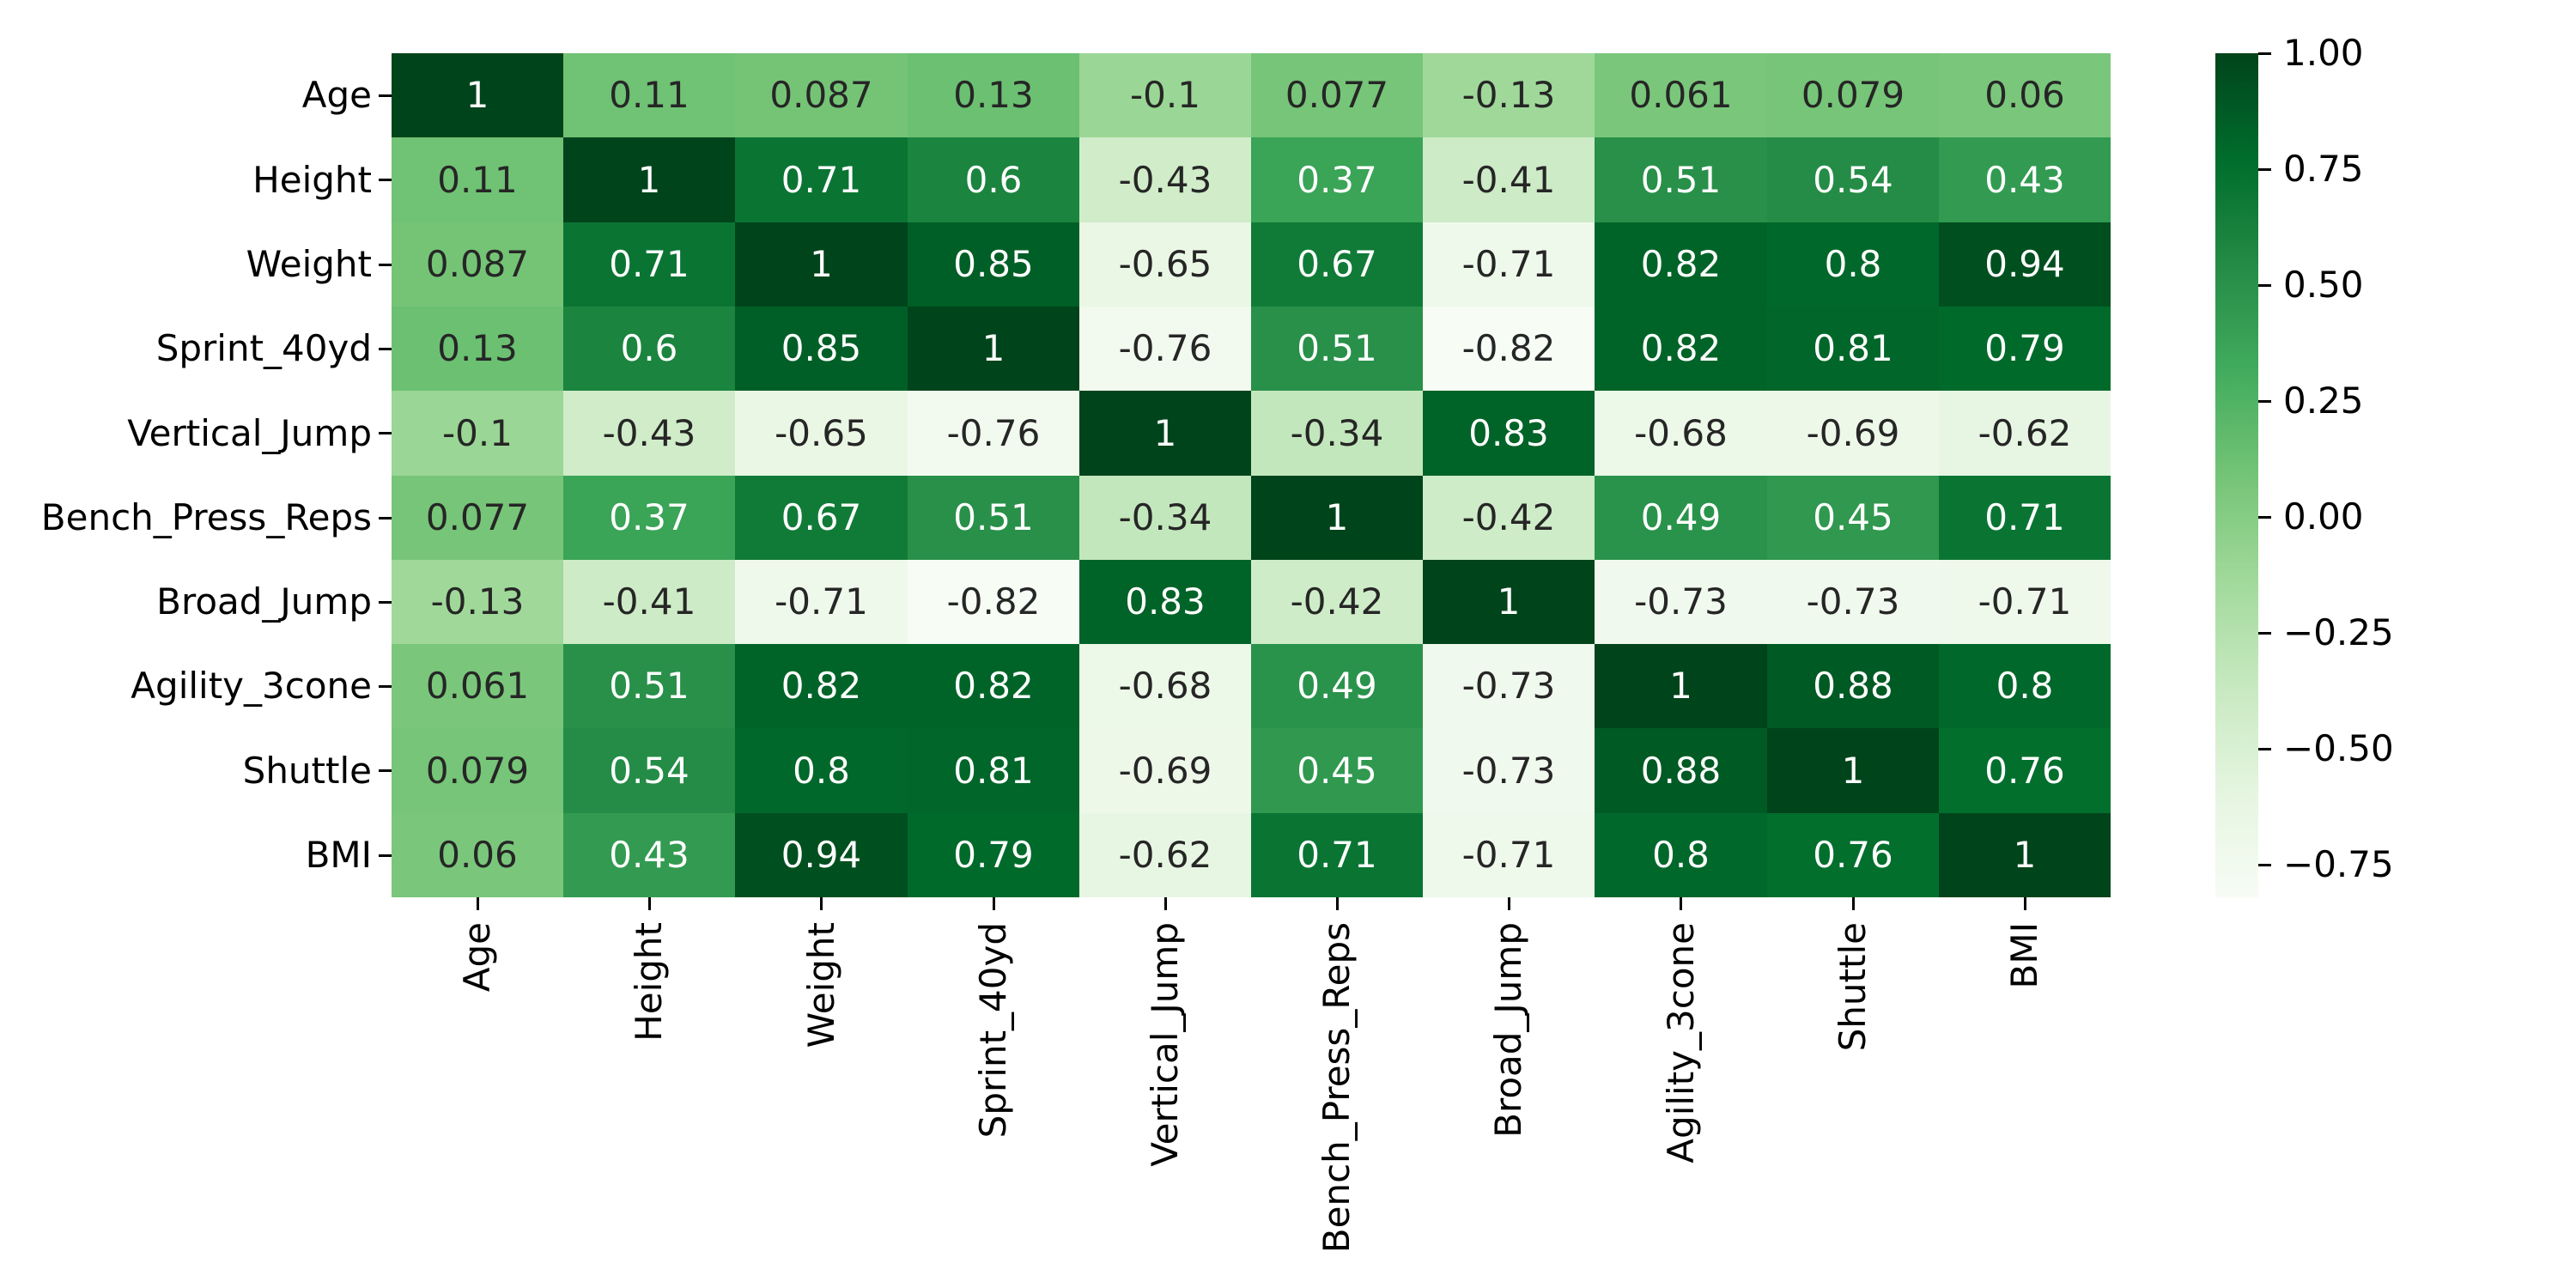  Describe the element at coordinates (649, 95) in the screenshot. I see `heatmap-cell: 0.11` at that location.